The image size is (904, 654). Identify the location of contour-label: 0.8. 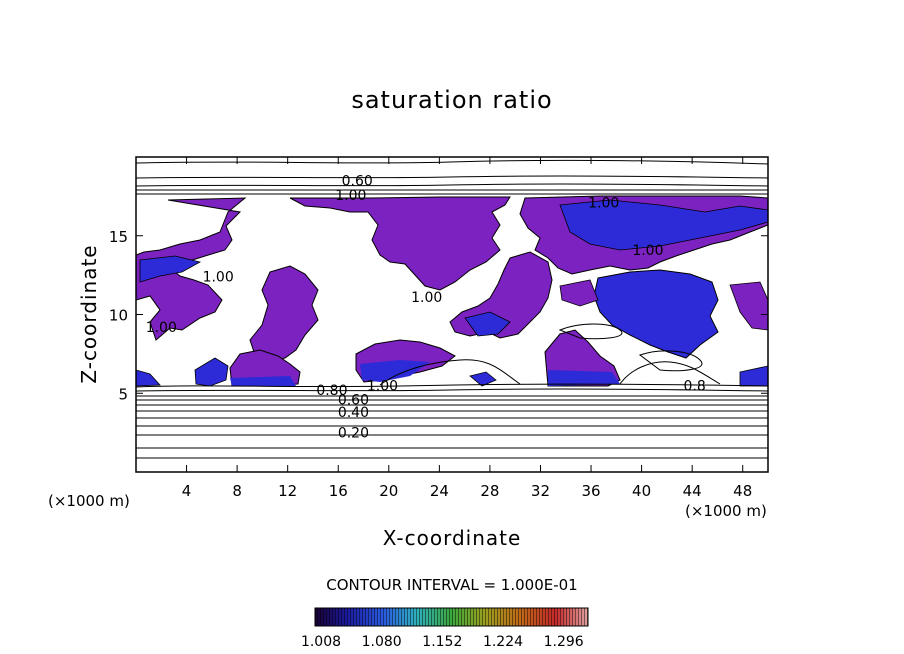
(695, 386).